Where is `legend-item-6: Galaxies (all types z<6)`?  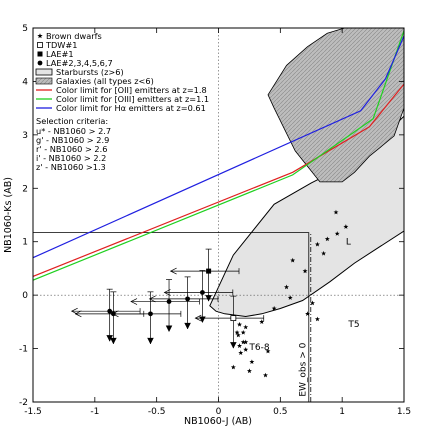 legend-item-6: Galaxies (all types z<6) is located at coordinates (94, 81).